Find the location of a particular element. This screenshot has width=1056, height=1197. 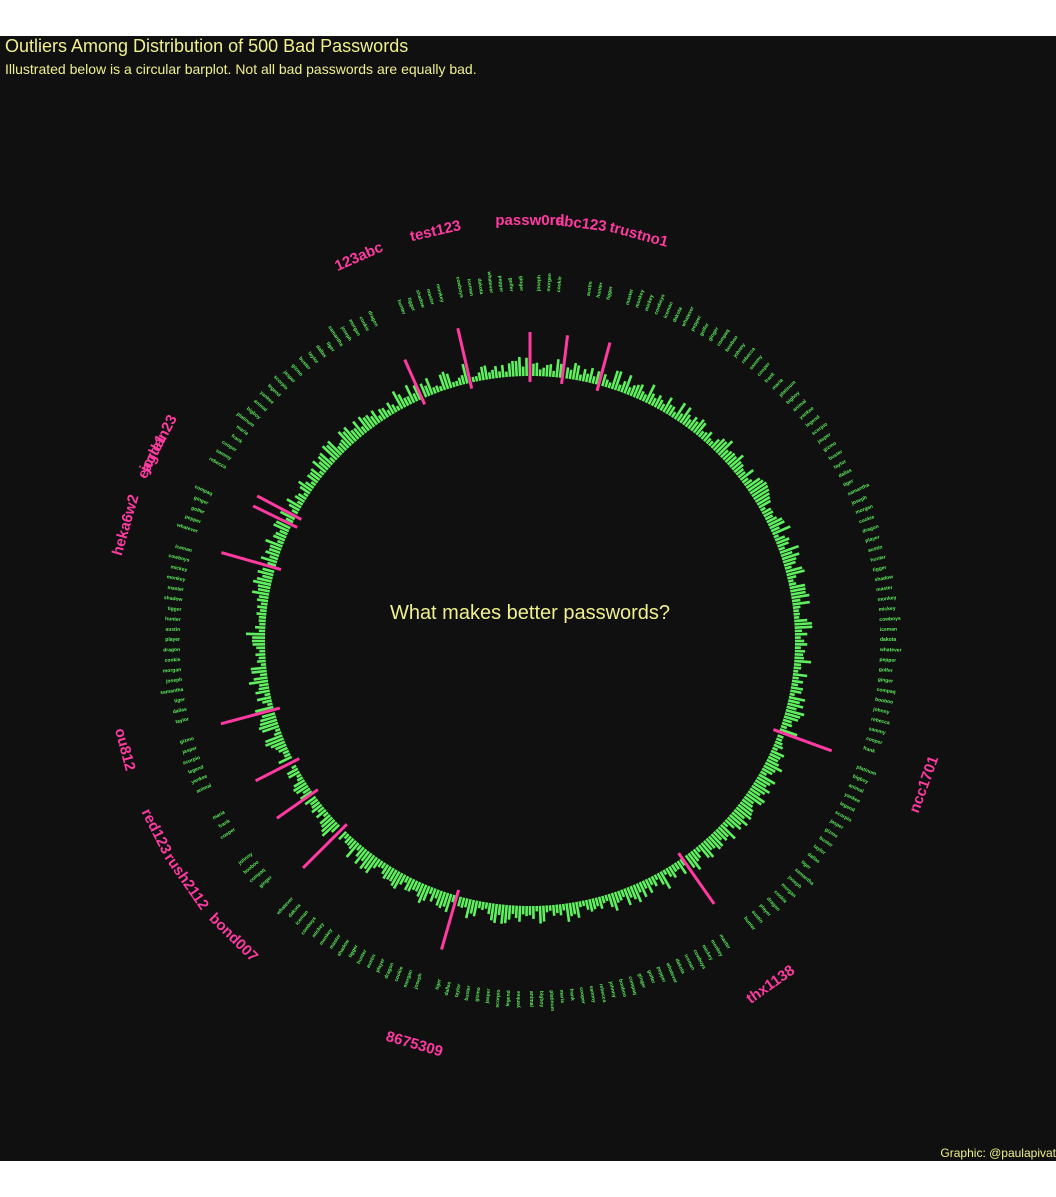

minor-label: ginger is located at coordinates (201, 500).